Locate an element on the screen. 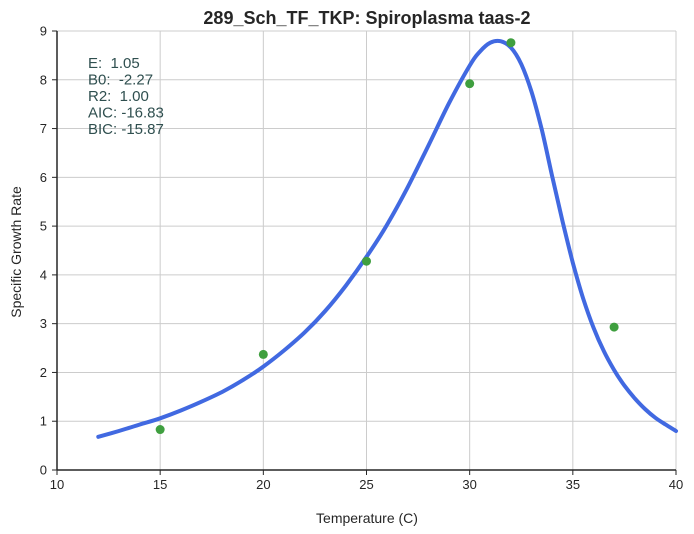 The height and width of the screenshot is (534, 694). y-tick-label: 2 is located at coordinates (43, 372).